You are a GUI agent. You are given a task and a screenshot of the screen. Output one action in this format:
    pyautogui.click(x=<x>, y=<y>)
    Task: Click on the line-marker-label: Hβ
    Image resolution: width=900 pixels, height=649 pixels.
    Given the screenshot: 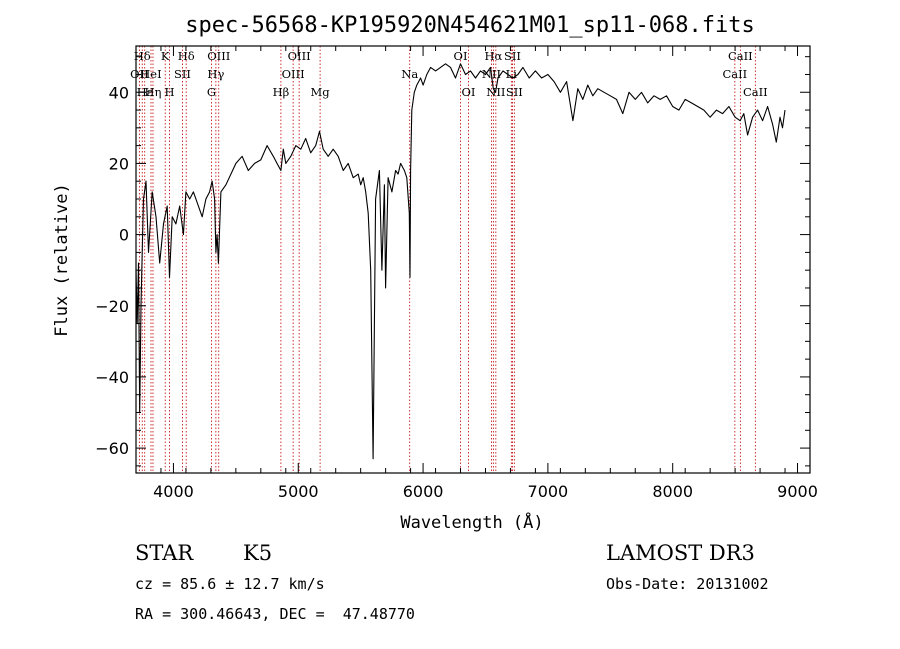 What is the action you would take?
    pyautogui.click(x=281, y=92)
    